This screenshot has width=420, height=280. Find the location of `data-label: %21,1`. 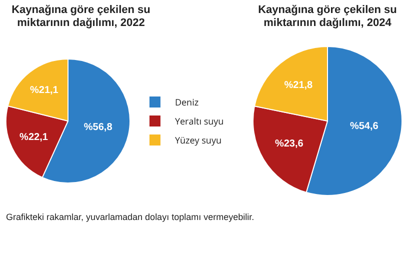

data-label: %21,1 is located at coordinates (44, 90).